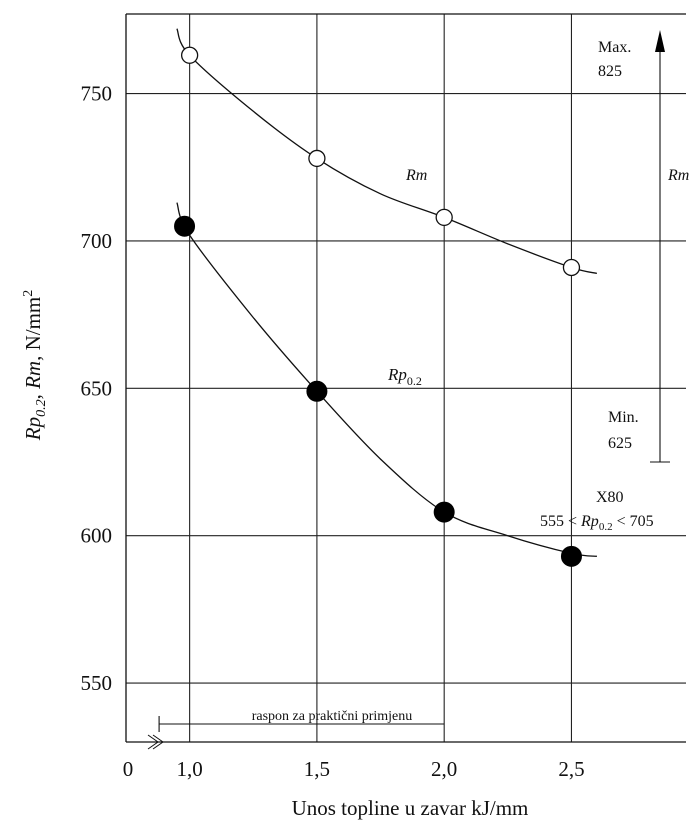  Describe the element at coordinates (97, 388) in the screenshot. I see `y-tick-label: 650` at that location.